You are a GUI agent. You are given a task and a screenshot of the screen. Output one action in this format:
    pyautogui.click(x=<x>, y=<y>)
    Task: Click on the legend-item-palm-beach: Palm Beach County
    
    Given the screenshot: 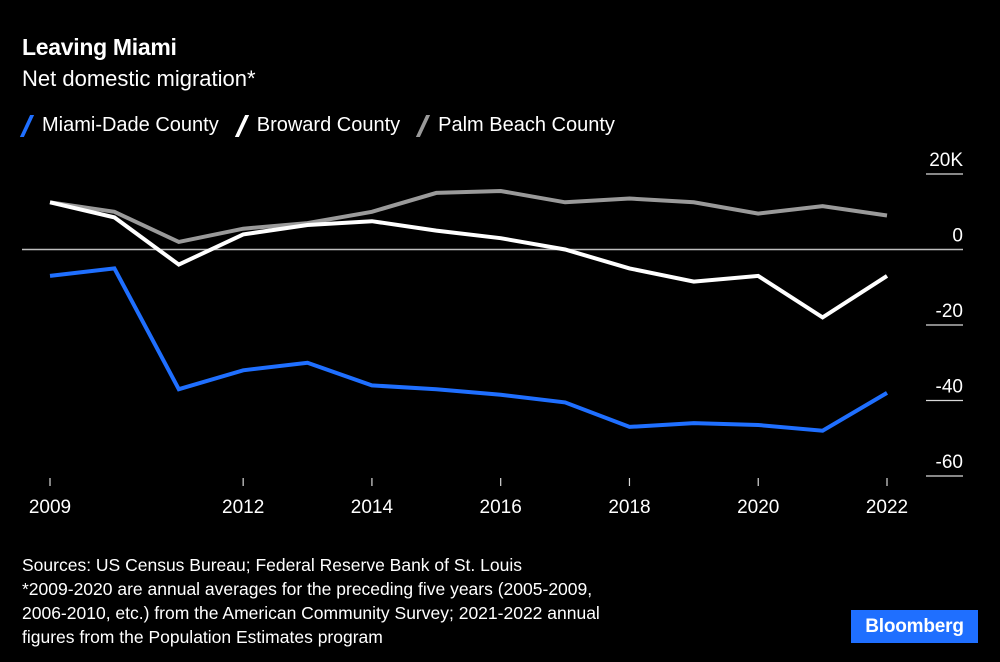 What is the action you would take?
    pyautogui.click(x=516, y=125)
    